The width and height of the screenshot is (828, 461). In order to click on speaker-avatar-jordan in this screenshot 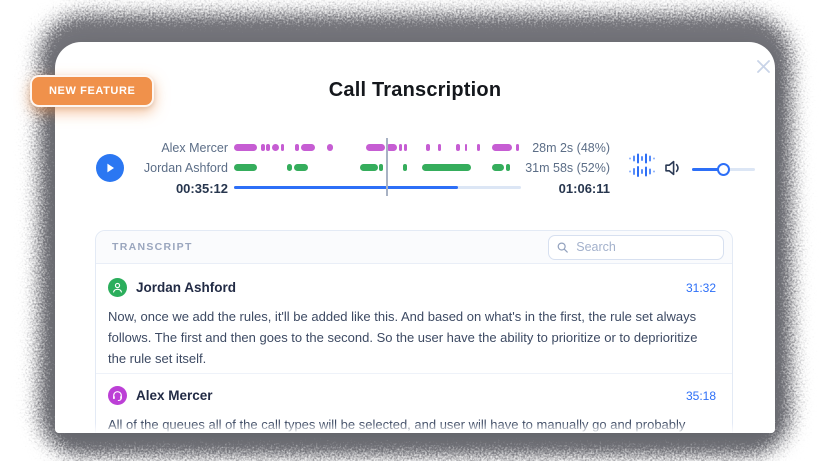, I will do `click(117, 287)`.